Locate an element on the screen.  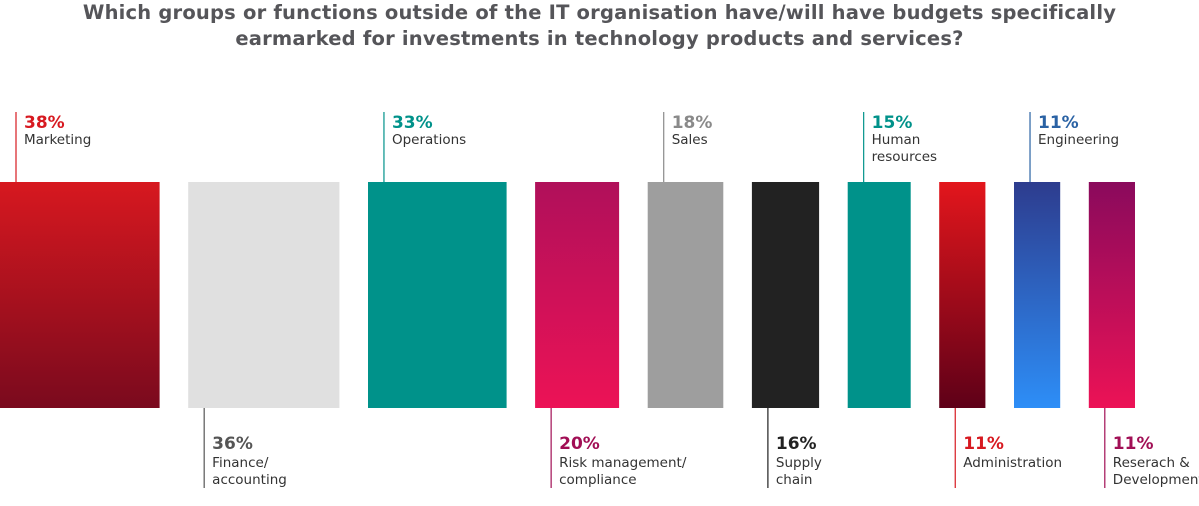
bar-label-5: 18%Sales is located at coordinates (688, 147).